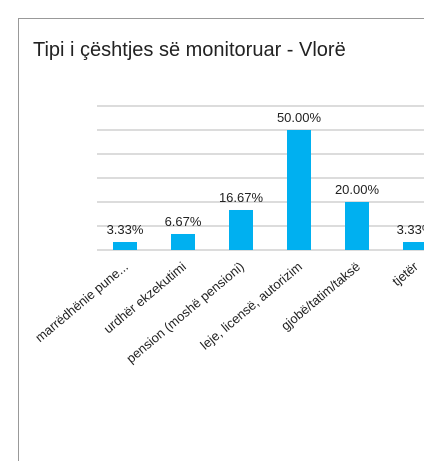  What do you see at coordinates (251, 306) in the screenshot?
I see `x-tick-label: leje, licensë, autorizim` at bounding box center [251, 306].